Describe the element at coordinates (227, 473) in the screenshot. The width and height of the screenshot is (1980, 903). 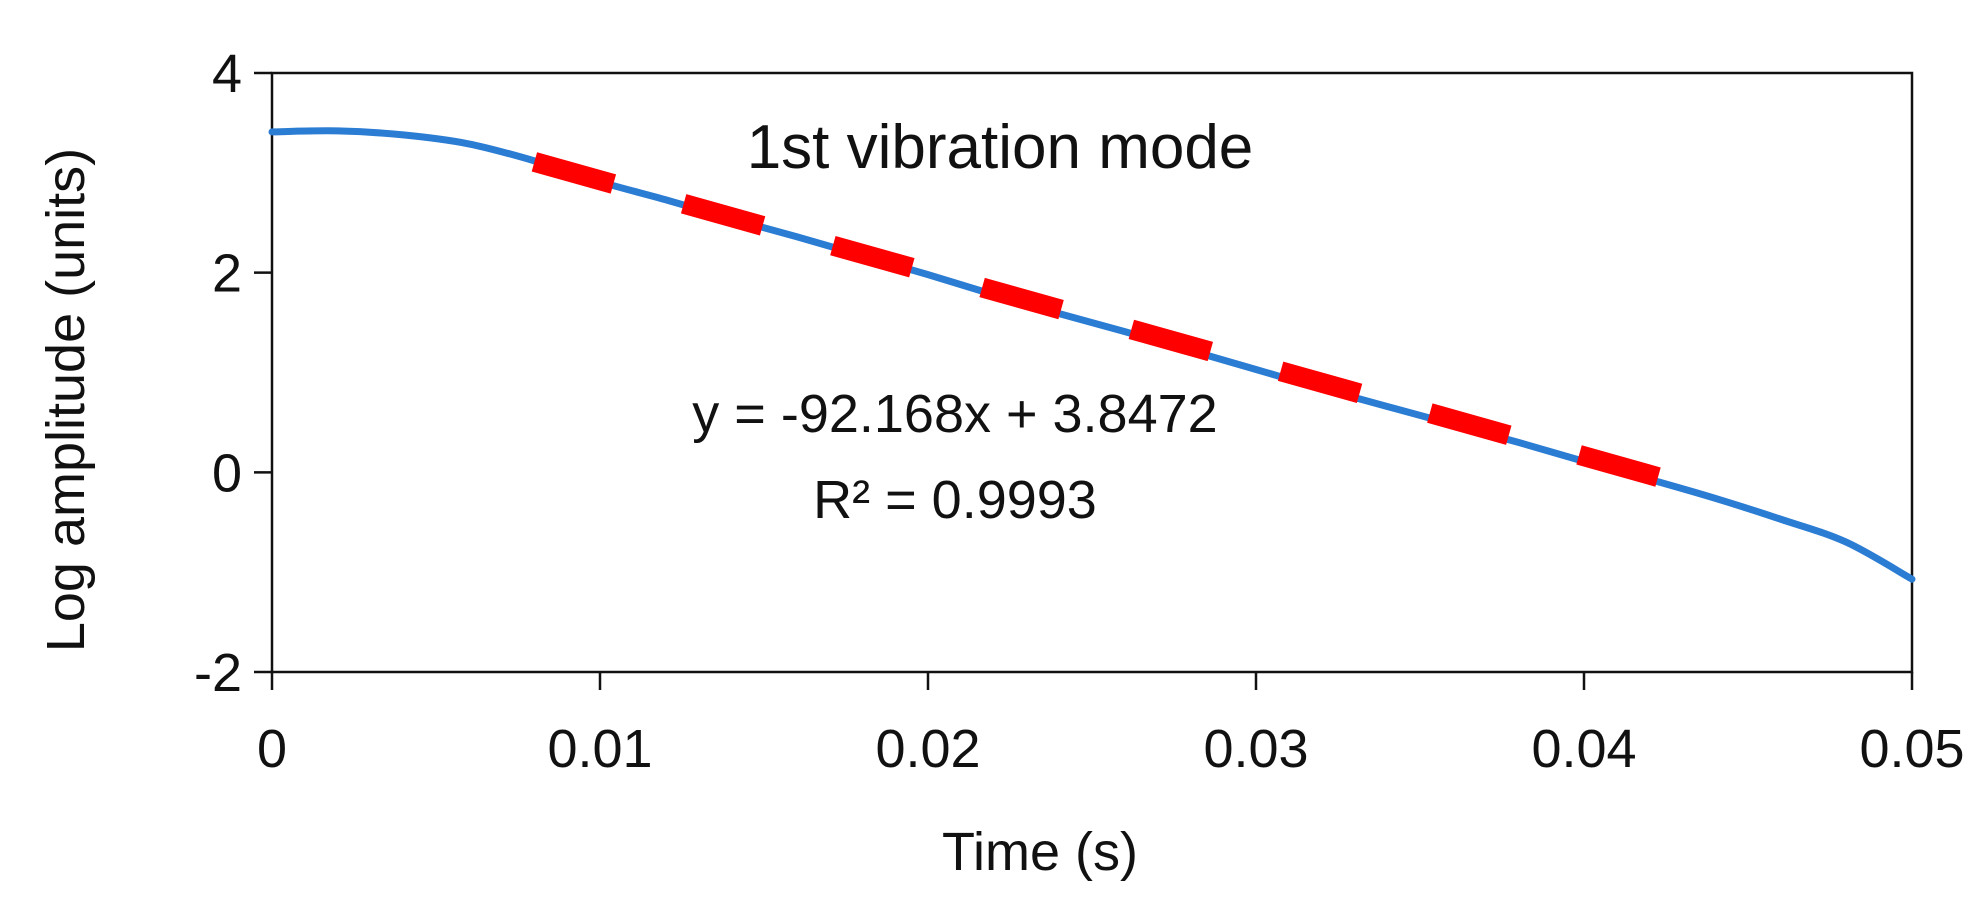
I see `y-tick-label: 0` at that location.